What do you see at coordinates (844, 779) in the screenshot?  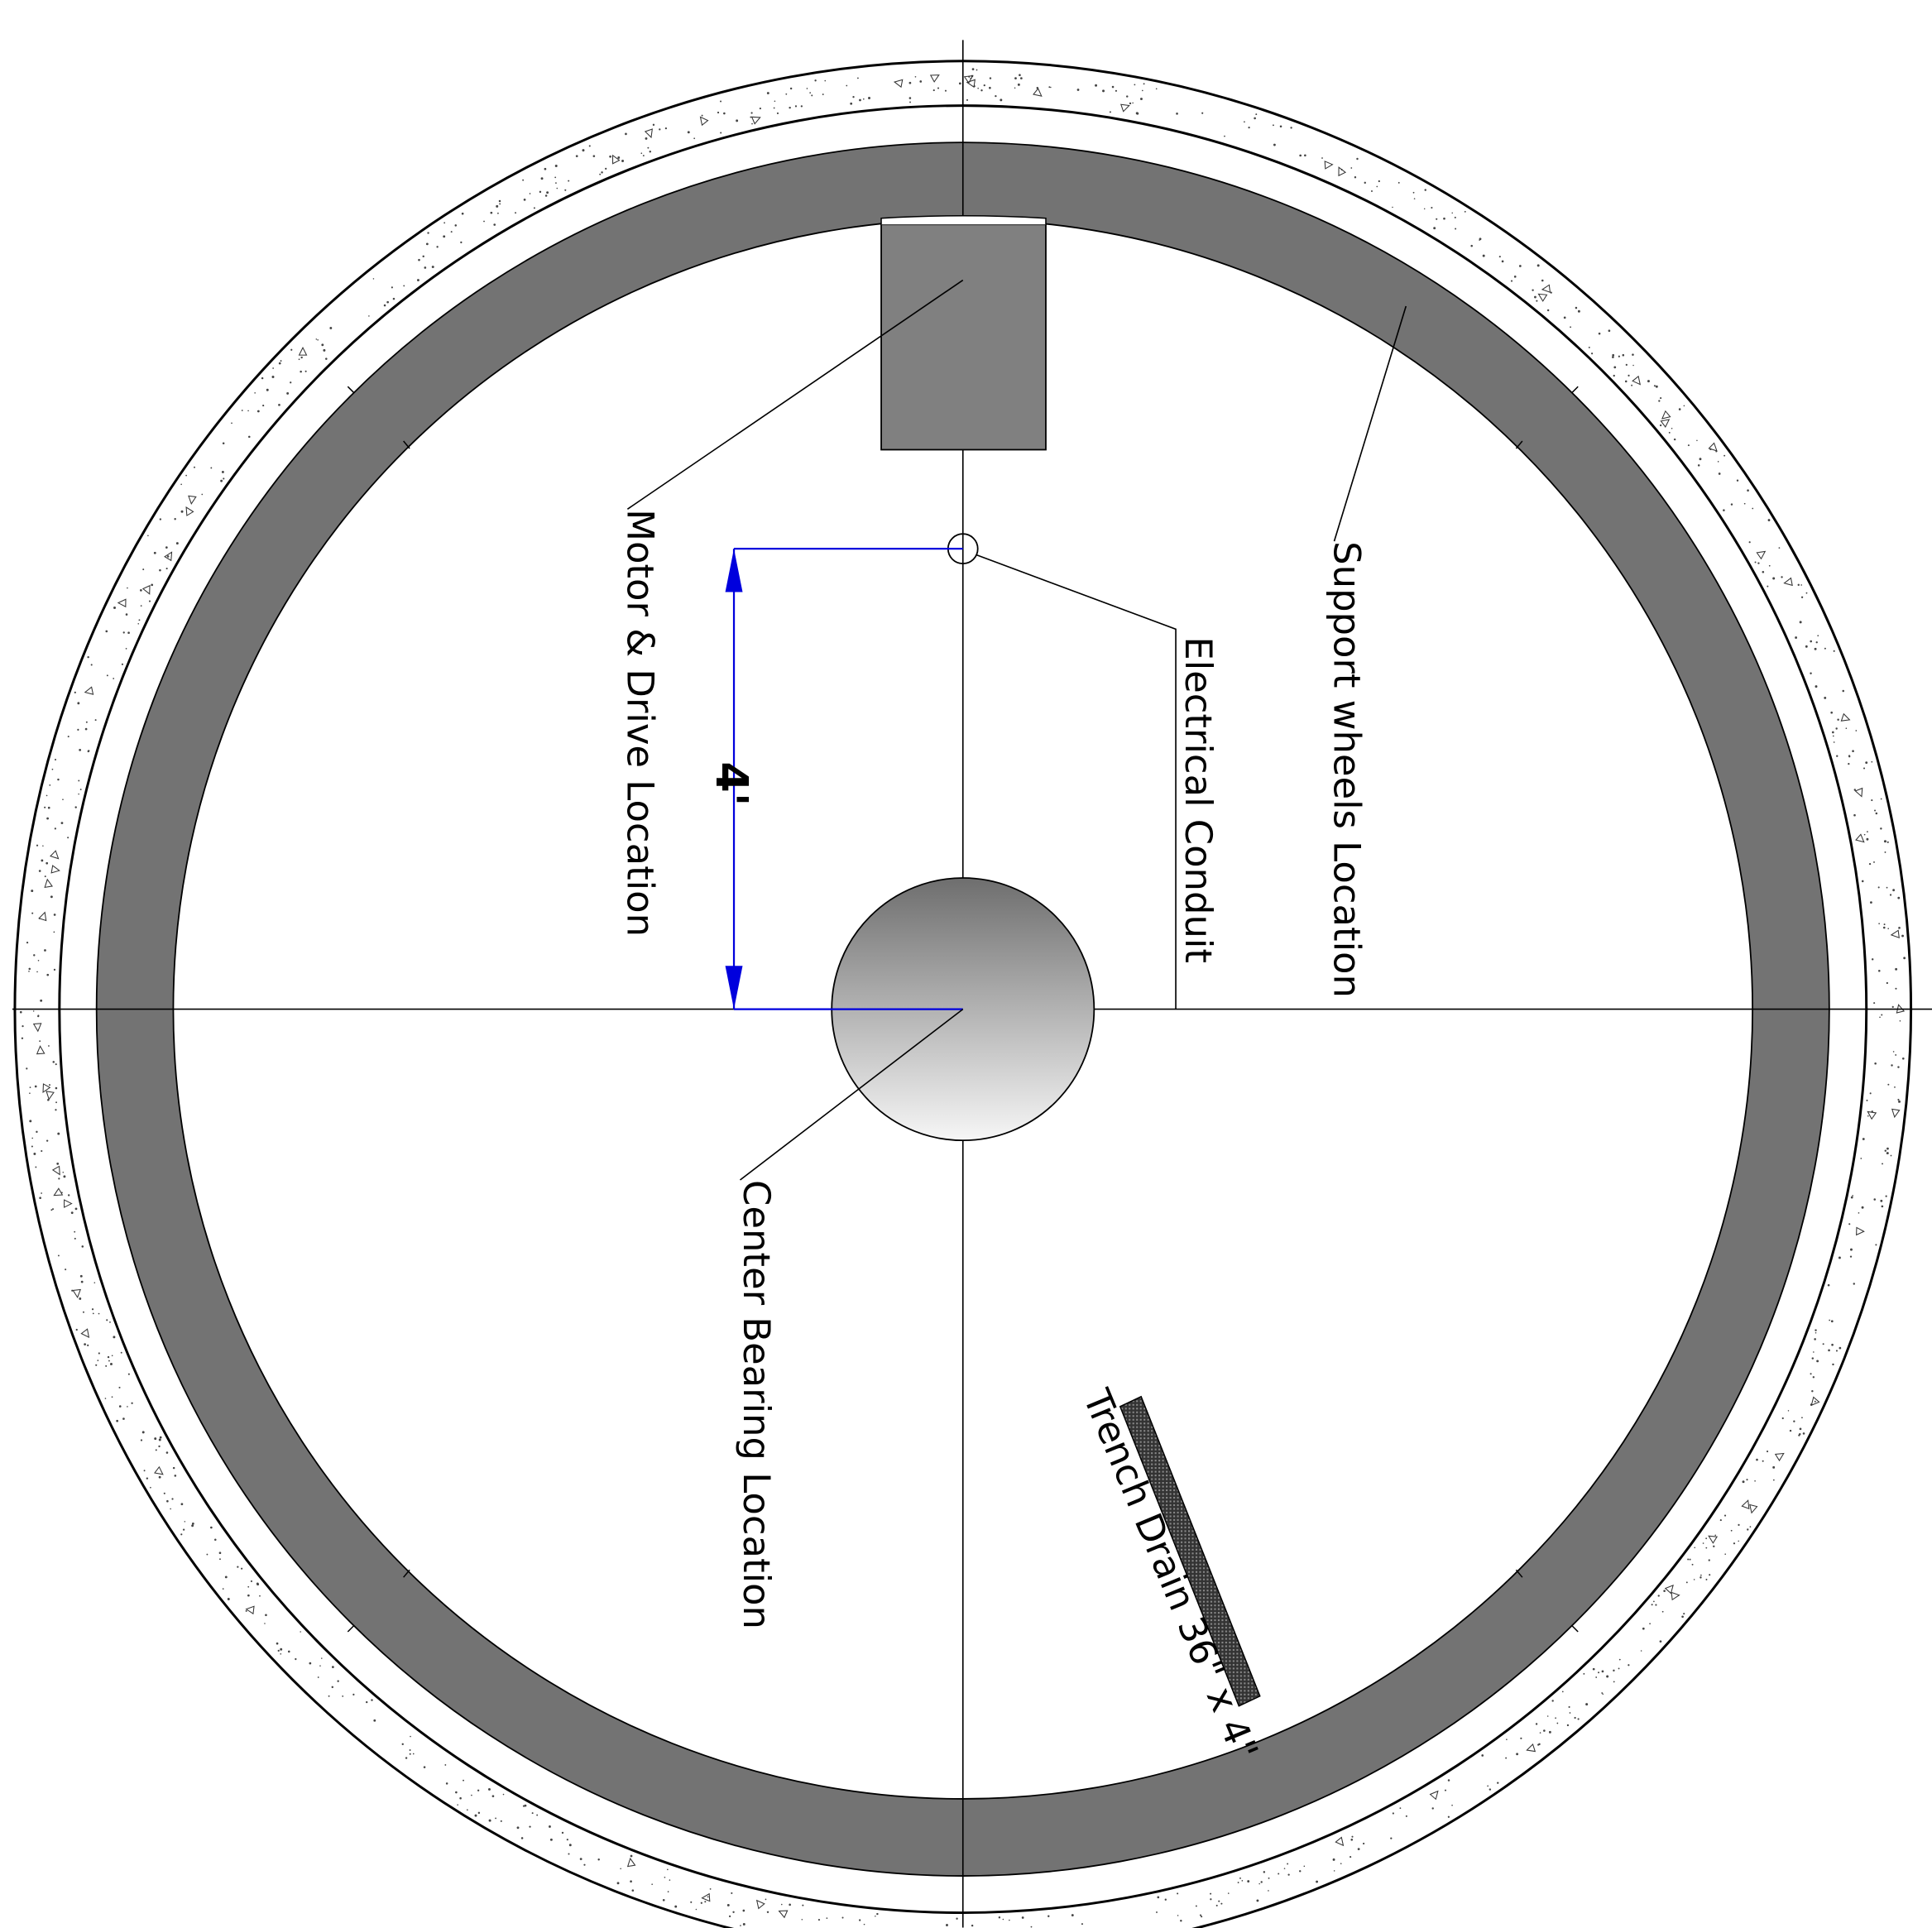 I see `dimension-4ft` at bounding box center [844, 779].